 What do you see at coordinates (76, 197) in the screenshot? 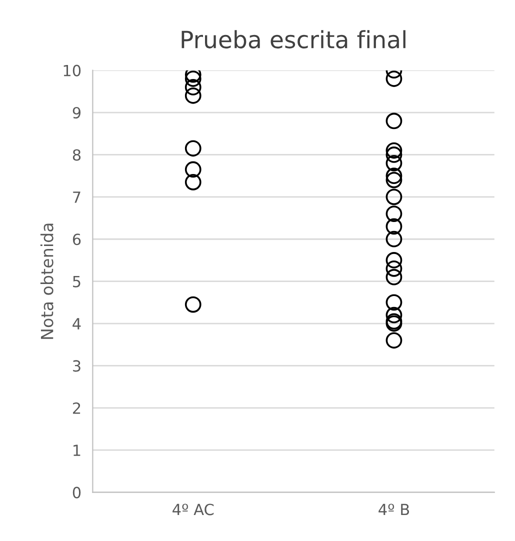
I see `y-tick-label: 7` at bounding box center [76, 197].